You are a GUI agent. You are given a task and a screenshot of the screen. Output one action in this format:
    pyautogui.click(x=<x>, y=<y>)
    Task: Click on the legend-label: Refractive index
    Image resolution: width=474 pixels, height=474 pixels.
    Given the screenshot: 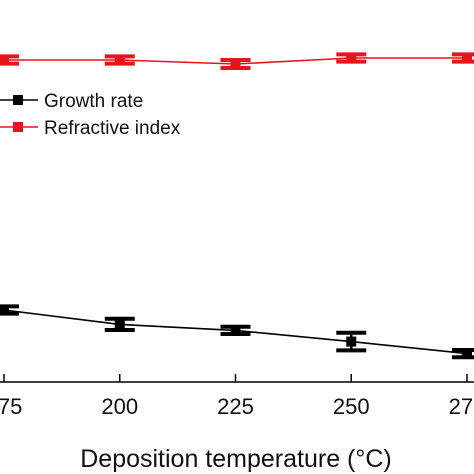 What is the action you would take?
    pyautogui.click(x=112, y=128)
    